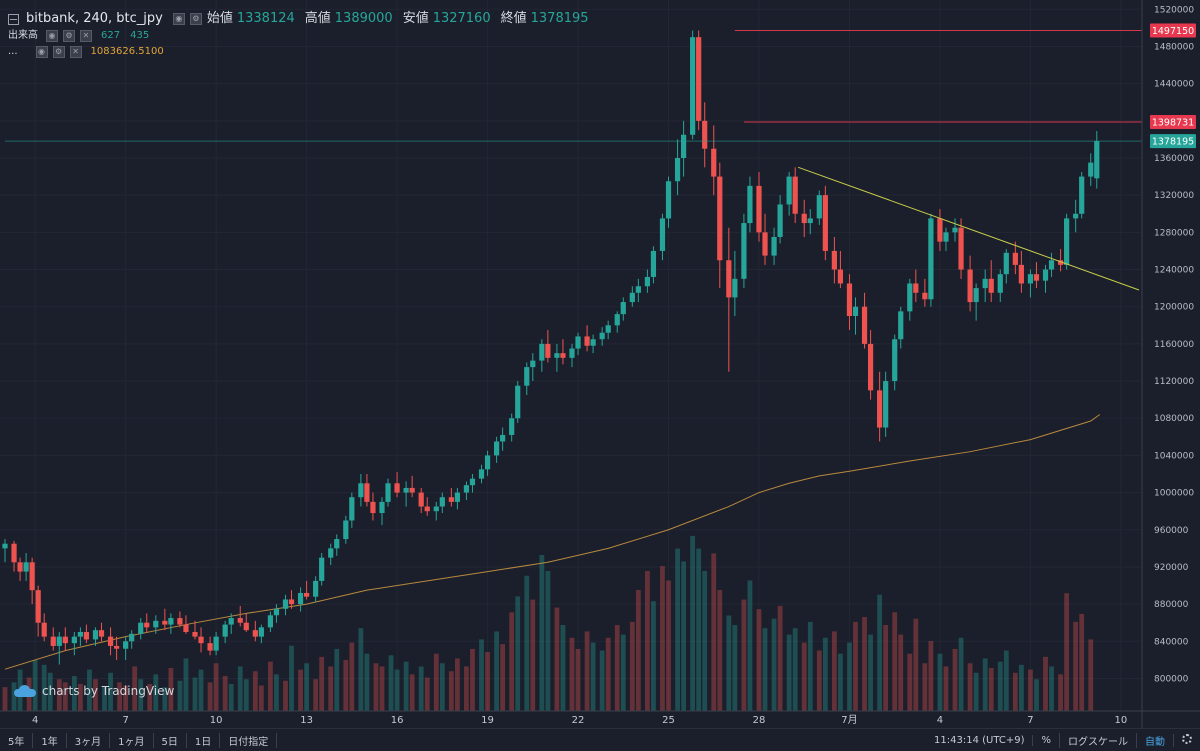 The image size is (1200, 751). What do you see at coordinates (52, 36) in the screenshot?
I see `volume-visibility-icon: ◉` at bounding box center [52, 36].